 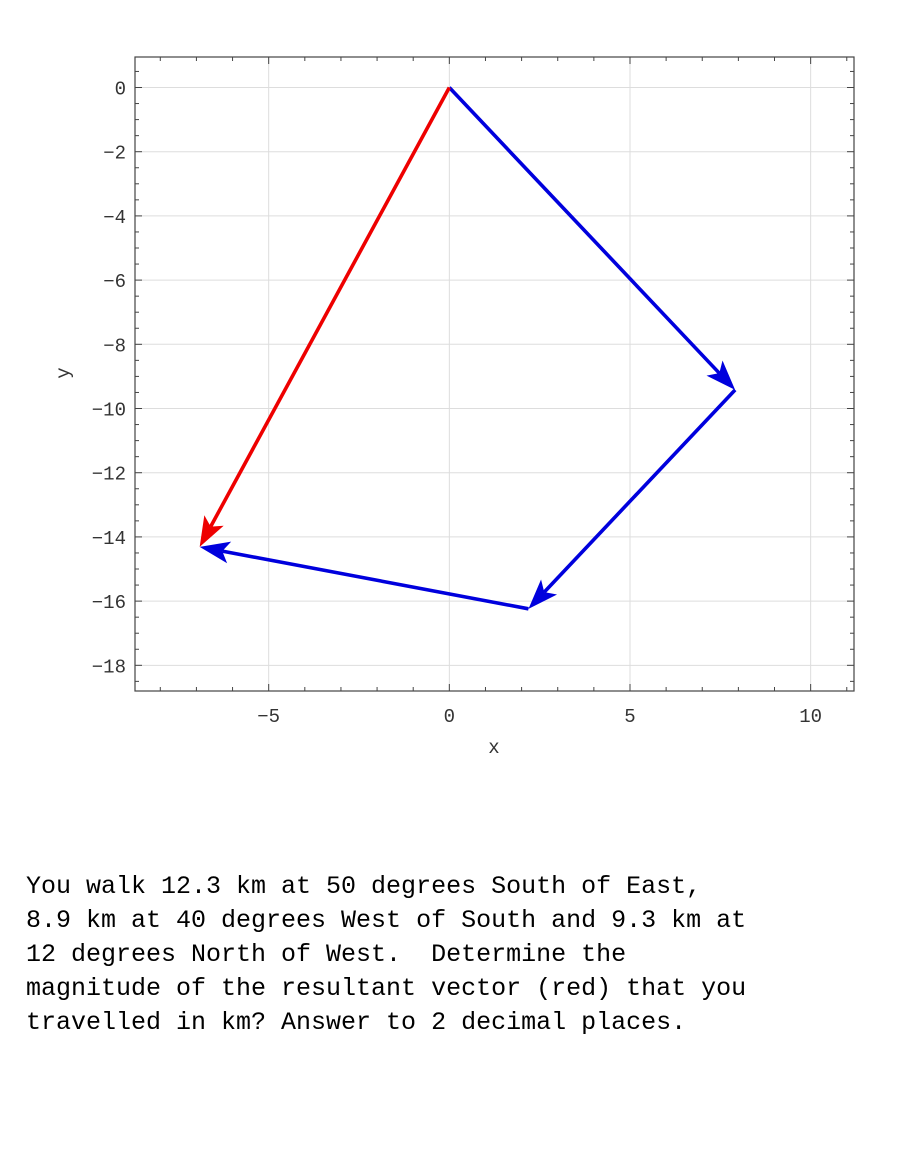 I want to click on x-tick-label: 5, so click(x=629, y=717).